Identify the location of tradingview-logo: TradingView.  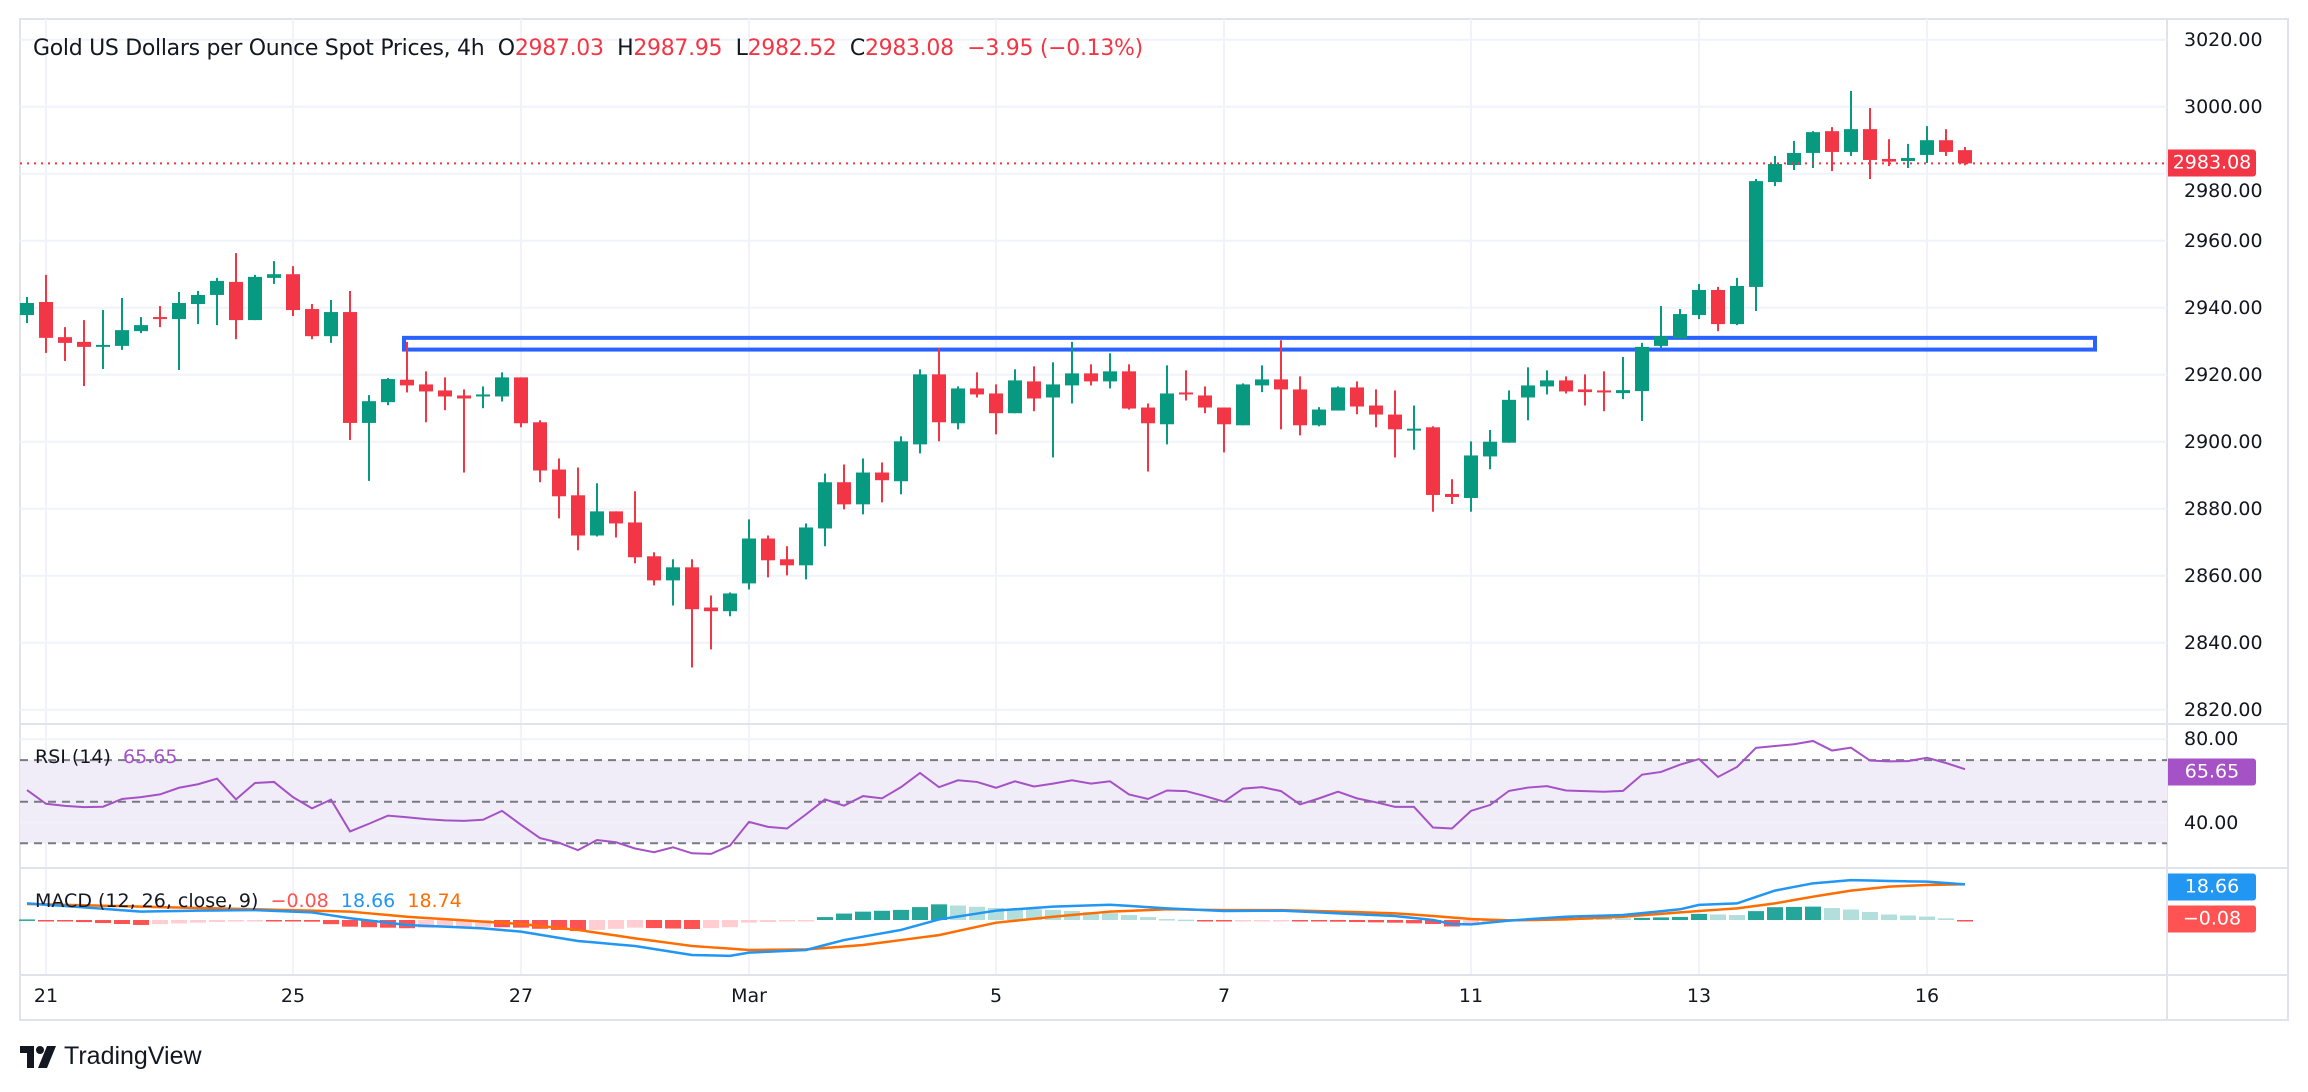
(111, 1056).